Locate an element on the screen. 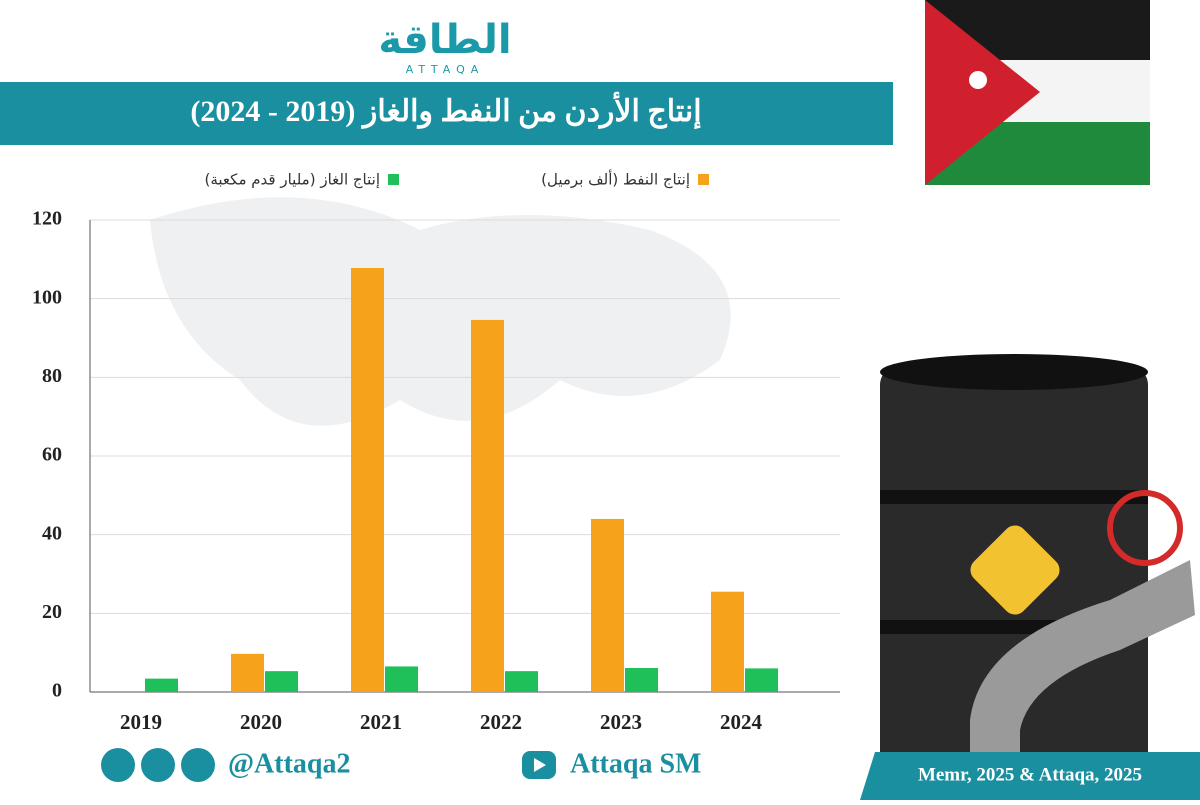  source: Memr, 2025 & Attaqa, 2025 is located at coordinates (1030, 774).